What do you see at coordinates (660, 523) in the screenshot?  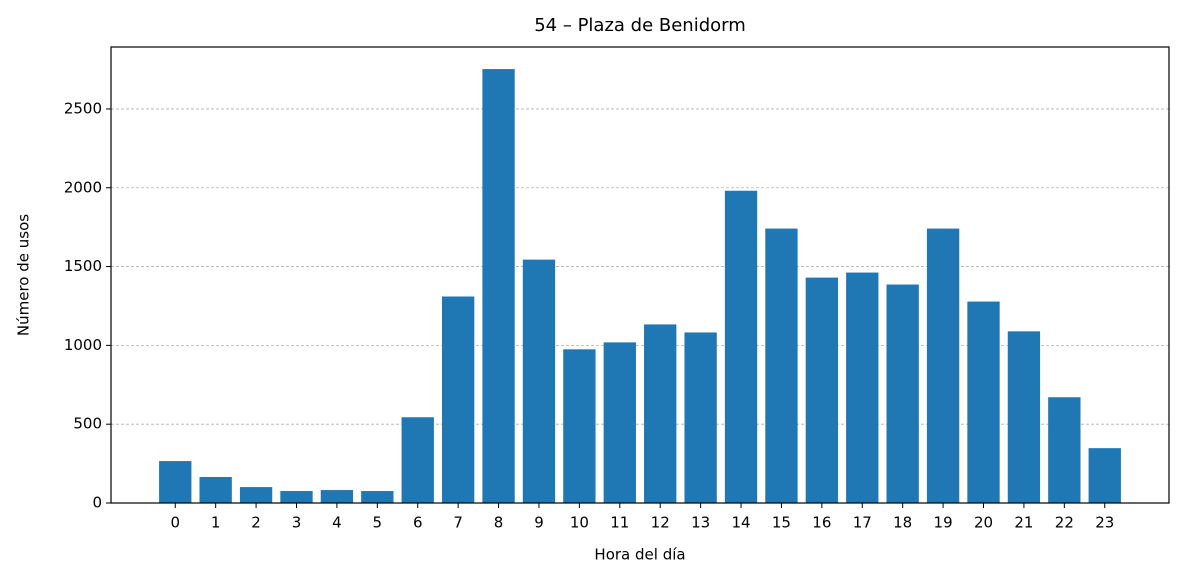 I see `x-tick-label: 12` at bounding box center [660, 523].